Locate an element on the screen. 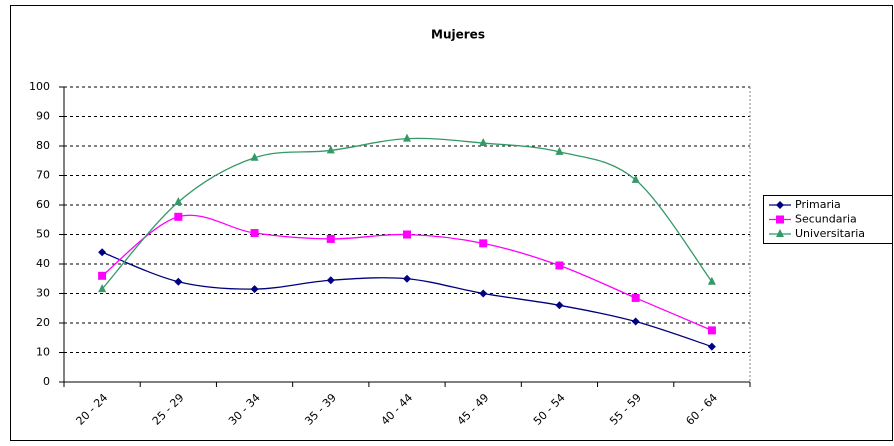 The width and height of the screenshot is (894, 446). y-tick-label: 0 is located at coordinates (46, 381).